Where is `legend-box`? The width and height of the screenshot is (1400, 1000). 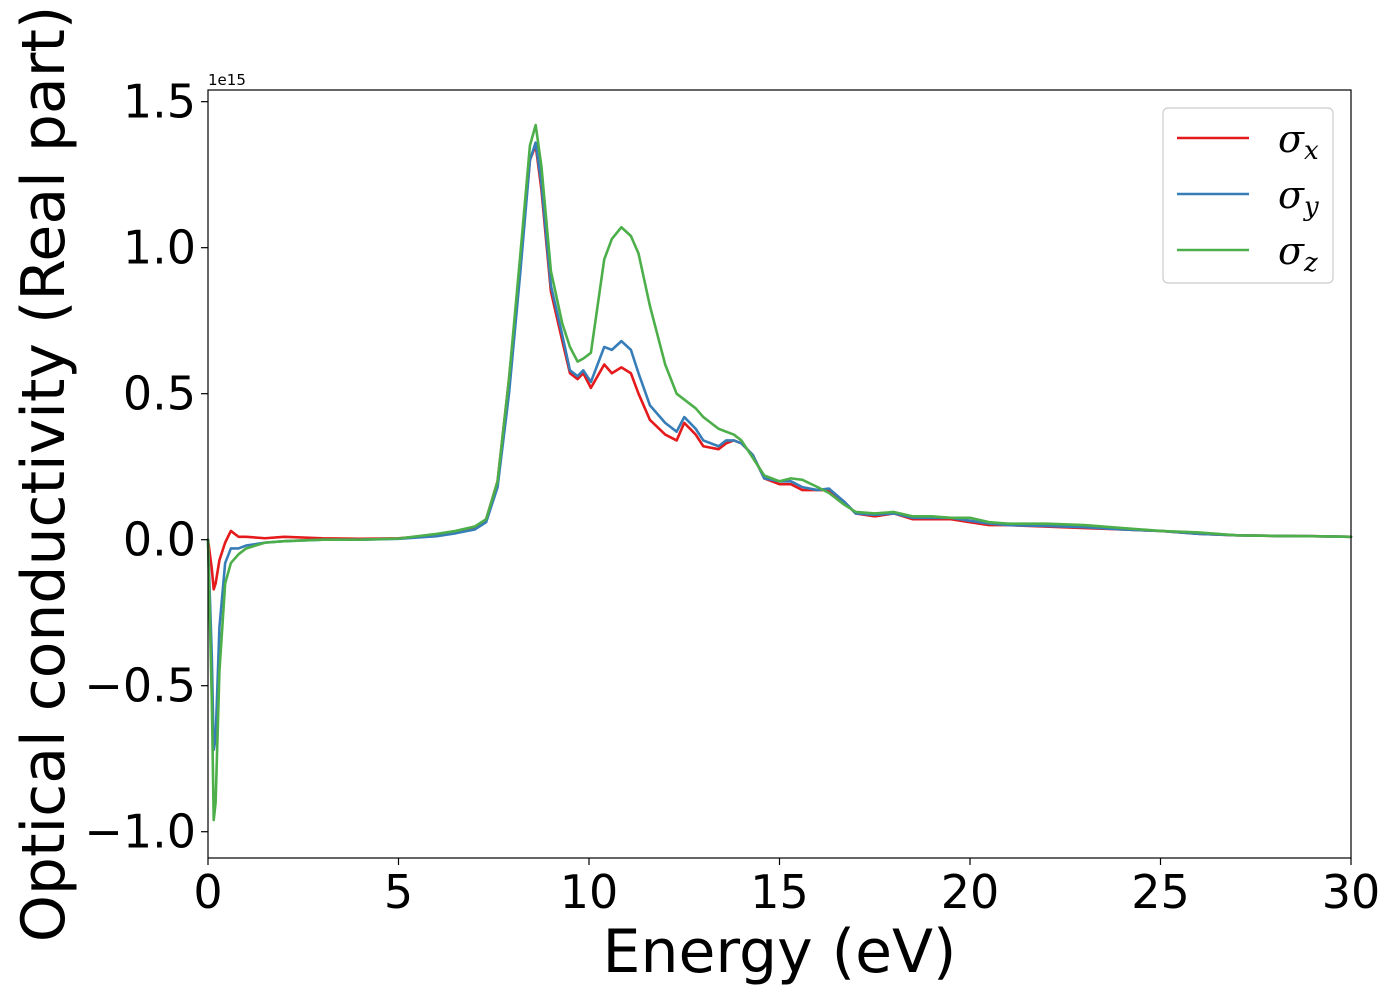 legend-box is located at coordinates (1248, 195).